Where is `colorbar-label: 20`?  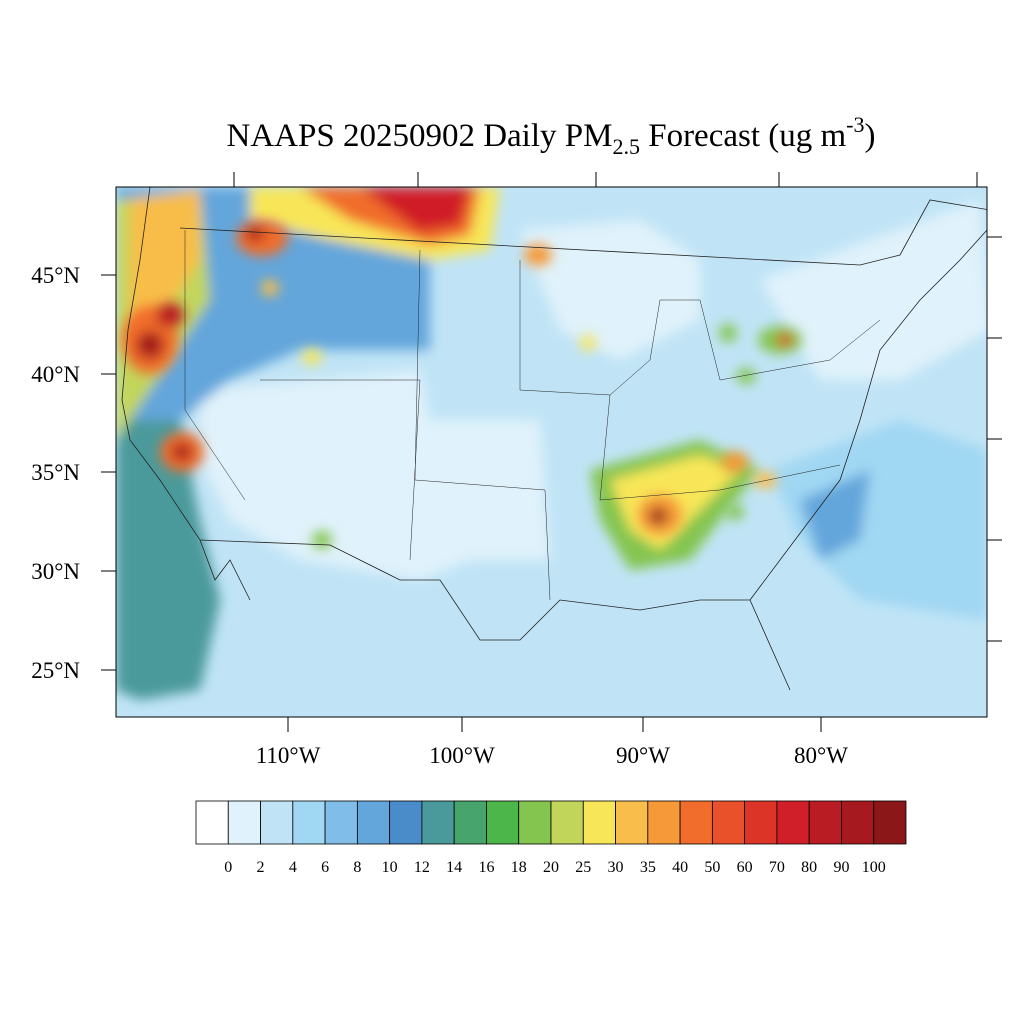
colorbar-label: 20 is located at coordinates (551, 867).